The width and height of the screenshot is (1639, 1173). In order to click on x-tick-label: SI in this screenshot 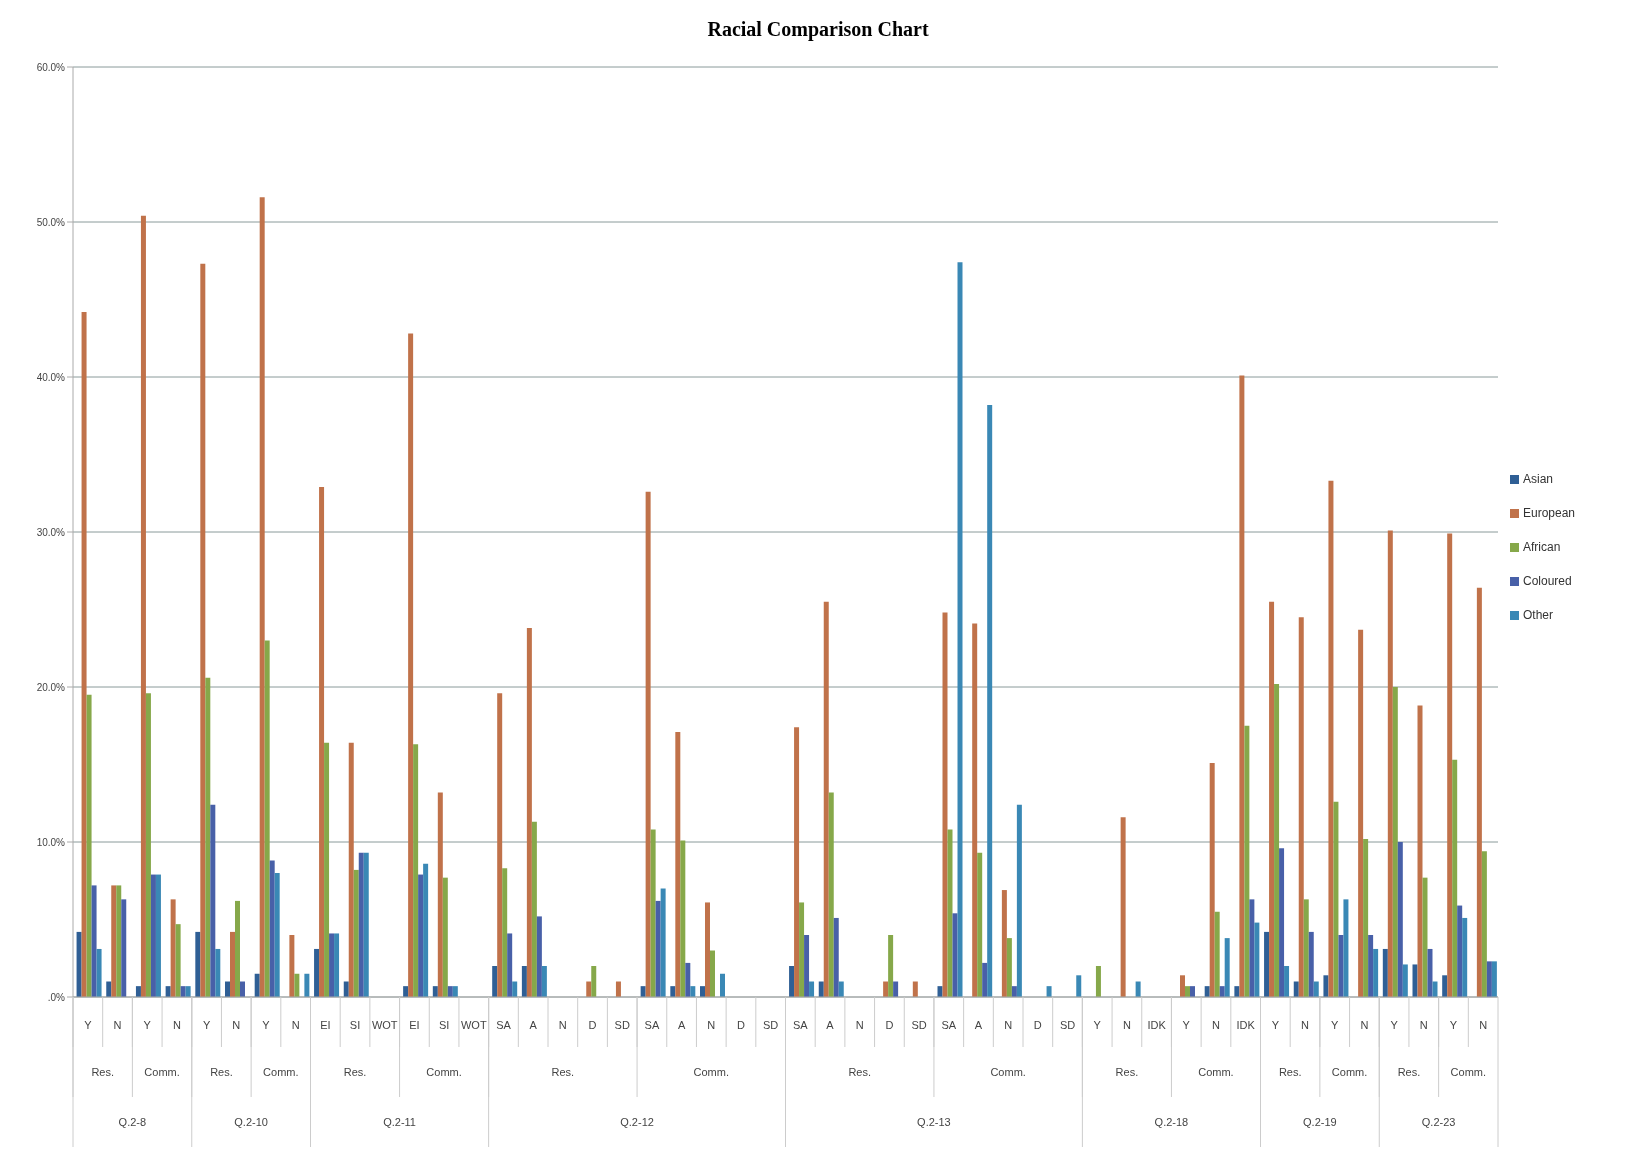, I will do `click(444, 1024)`.